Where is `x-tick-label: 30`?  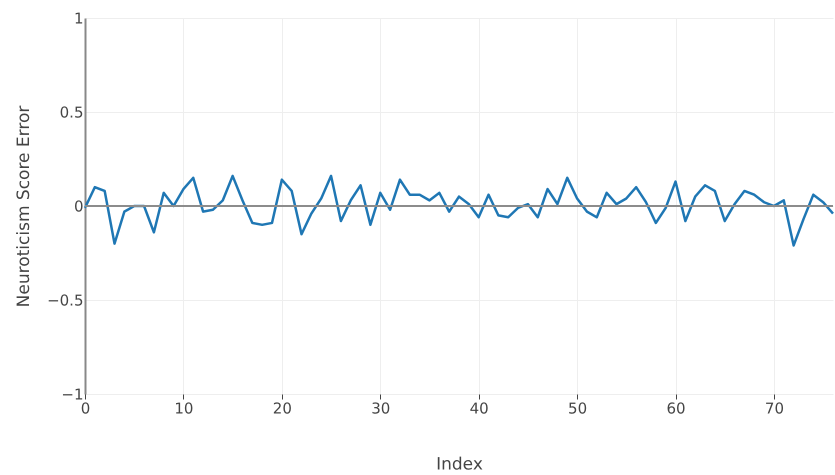
x-tick-label: 30 is located at coordinates (380, 409).